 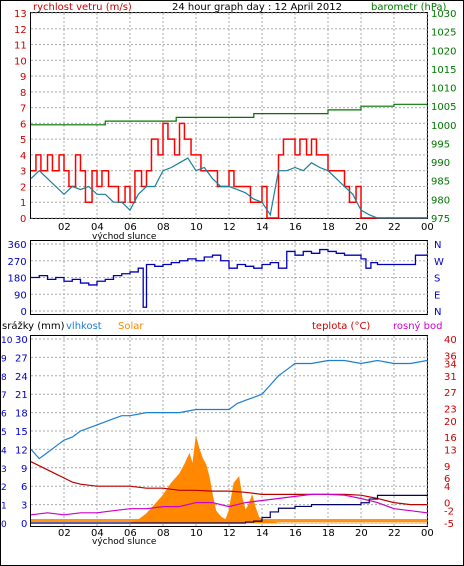 I want to click on temperature-y-tick: 20, so click(x=450, y=422).